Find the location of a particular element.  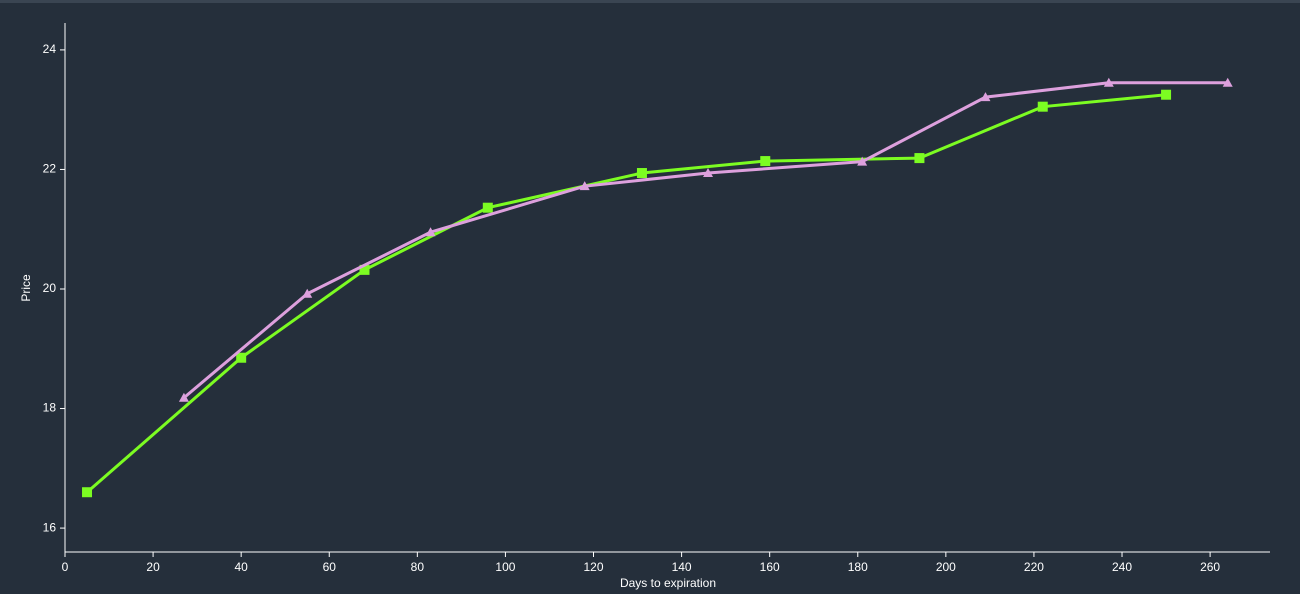

x-tick-label: 260 is located at coordinates (1210, 567).